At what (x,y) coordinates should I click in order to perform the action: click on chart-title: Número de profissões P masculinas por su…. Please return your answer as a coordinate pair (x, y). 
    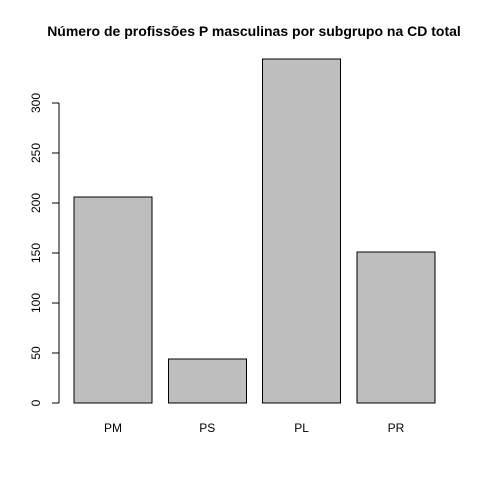
    Looking at the image, I should click on (254, 31).